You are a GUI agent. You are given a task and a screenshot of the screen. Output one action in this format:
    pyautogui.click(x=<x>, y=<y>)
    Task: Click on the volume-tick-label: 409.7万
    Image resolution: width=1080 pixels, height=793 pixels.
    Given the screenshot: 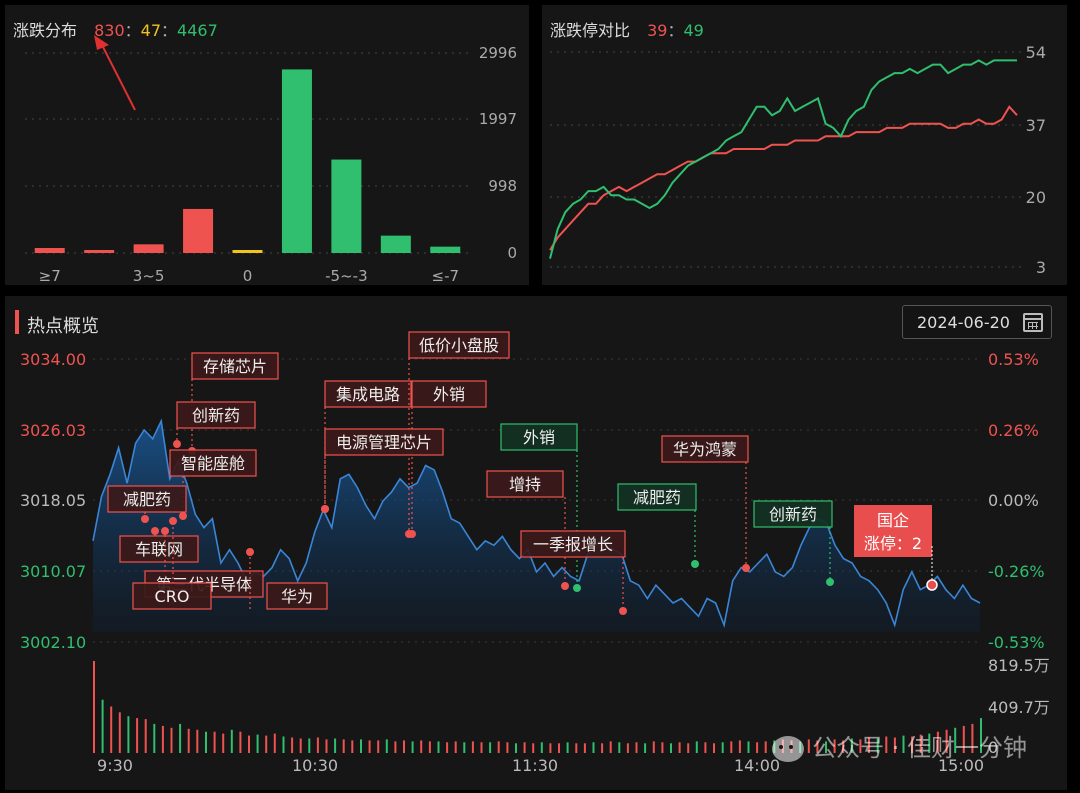 What is the action you would take?
    pyautogui.click(x=1019, y=707)
    